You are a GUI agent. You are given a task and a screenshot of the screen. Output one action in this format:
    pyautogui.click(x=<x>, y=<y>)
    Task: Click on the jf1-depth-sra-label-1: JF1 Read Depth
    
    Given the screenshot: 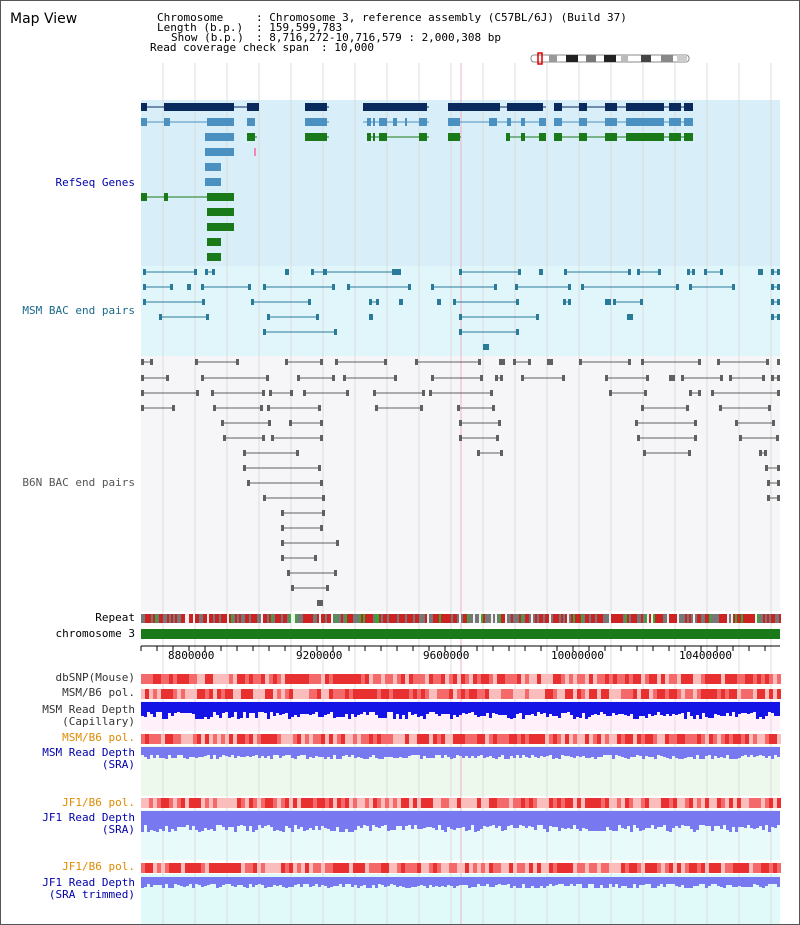 What is the action you would take?
    pyautogui.click(x=88, y=817)
    